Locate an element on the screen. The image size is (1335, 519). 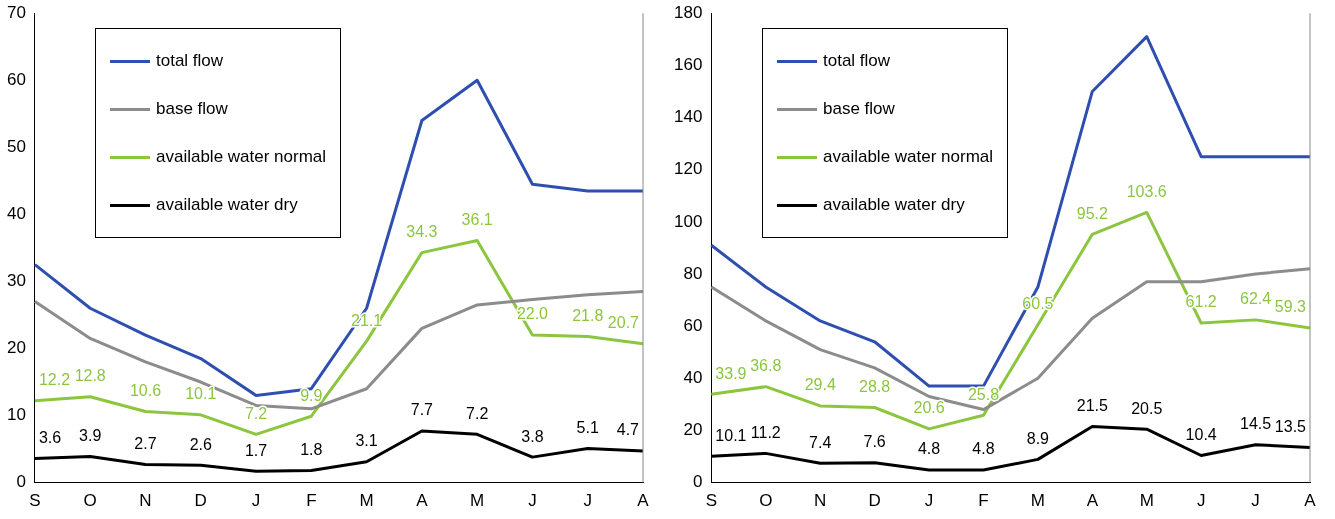
data-label: 20.6 is located at coordinates (929, 408).